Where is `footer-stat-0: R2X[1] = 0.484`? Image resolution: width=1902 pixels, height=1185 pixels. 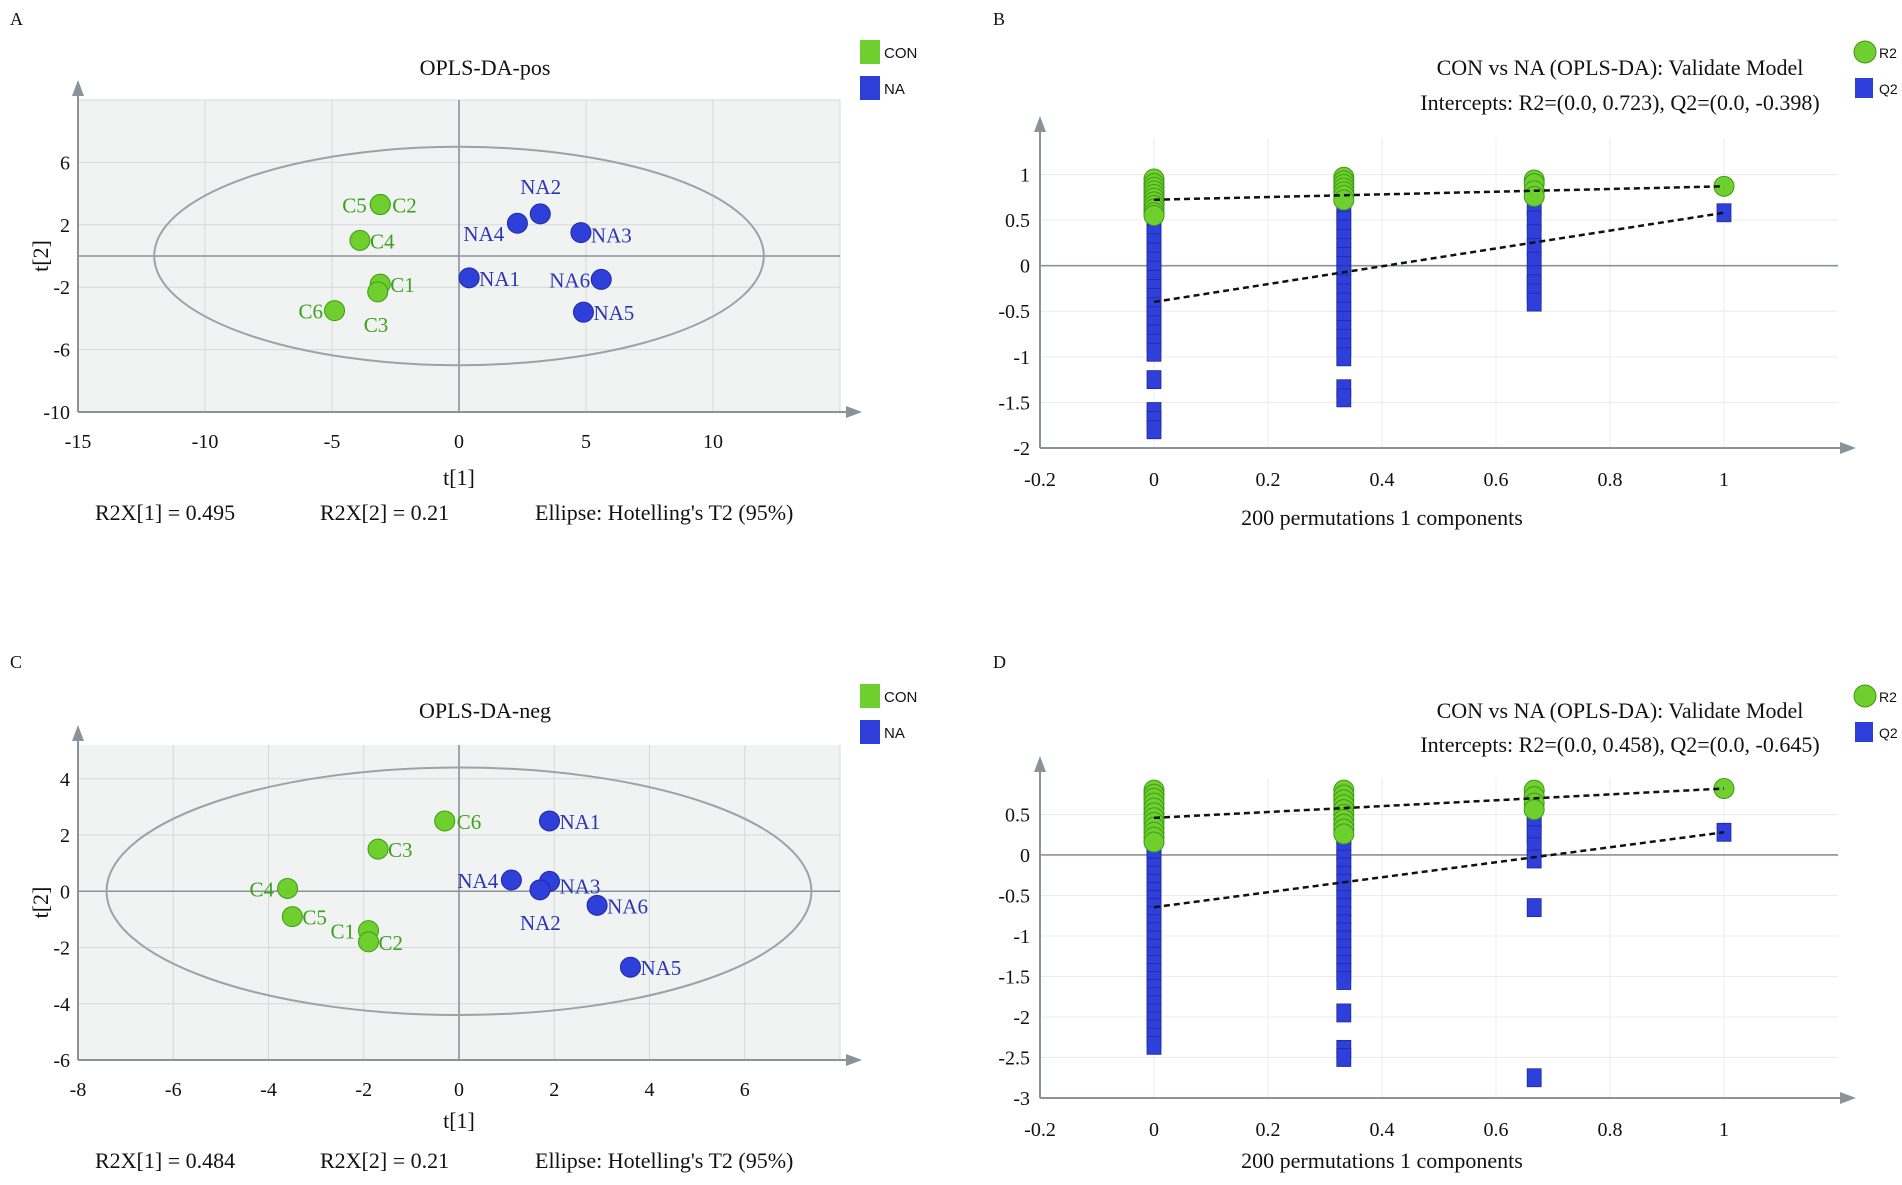 footer-stat-0: R2X[1] = 0.484 is located at coordinates (165, 1160).